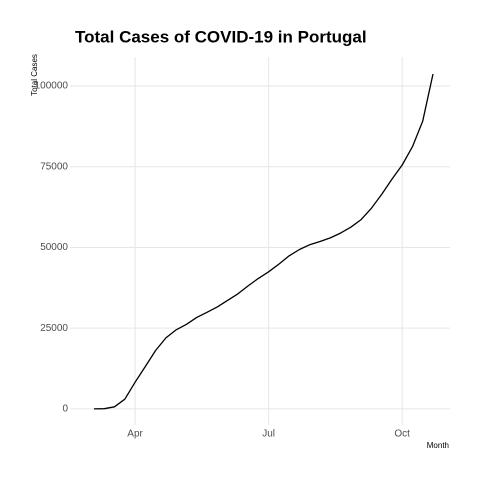 The width and height of the screenshot is (480, 485). I want to click on x-tick-label: Oct, so click(402, 434).